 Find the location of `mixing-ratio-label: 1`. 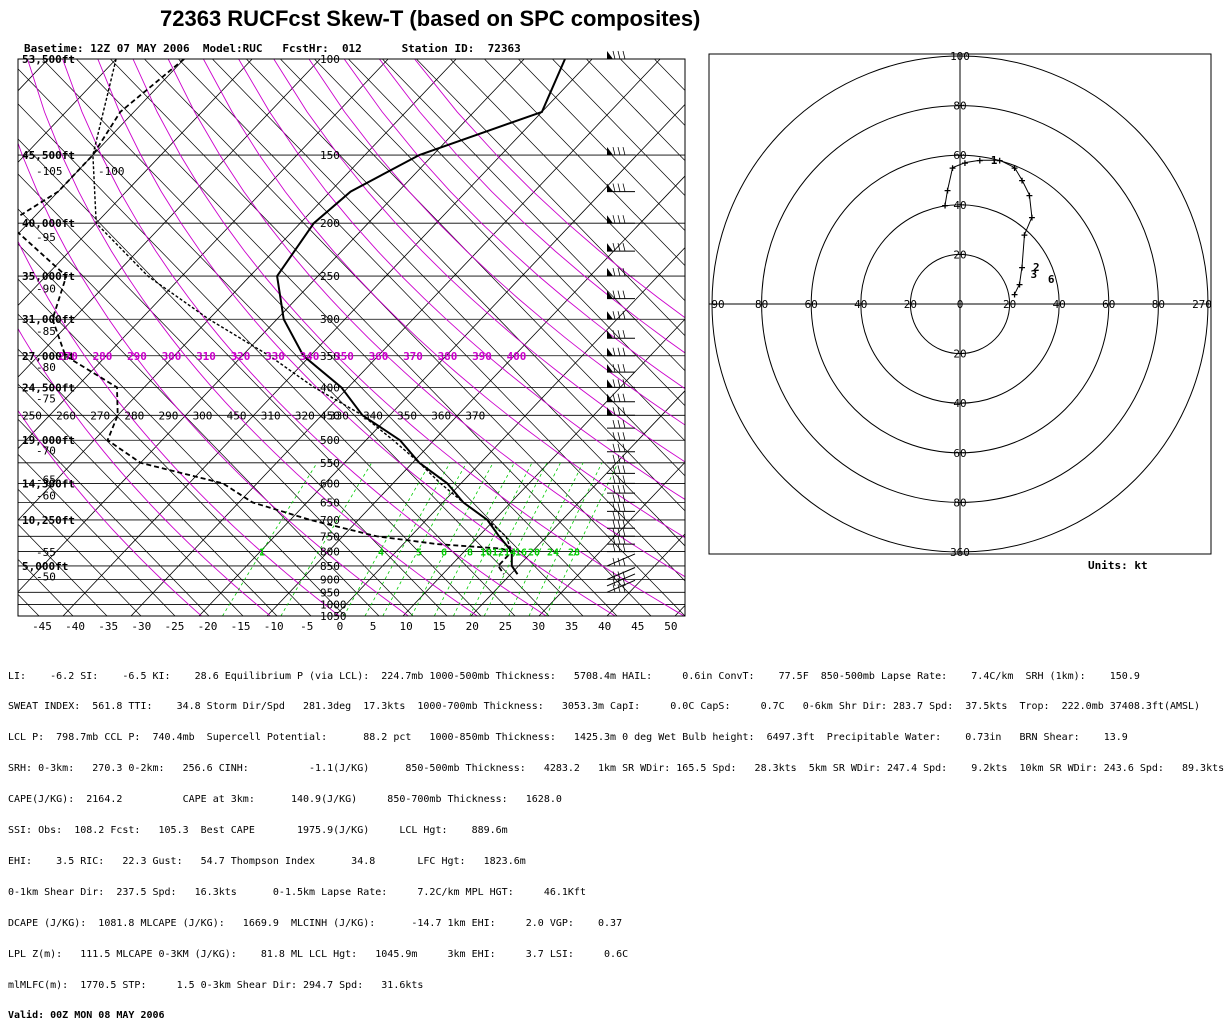

mixing-ratio-label: 1 is located at coordinates (262, 553).